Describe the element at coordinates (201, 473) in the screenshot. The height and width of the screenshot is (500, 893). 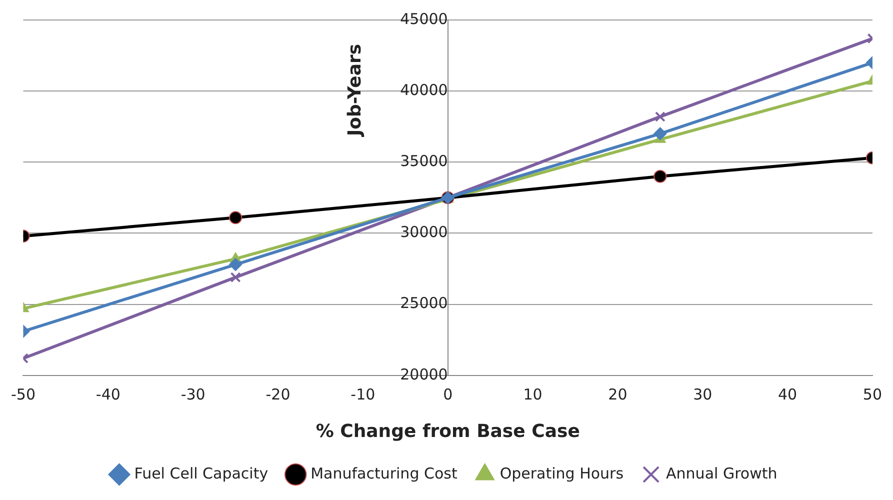
I see `legend-label: Fuel Cell Capacity` at that location.